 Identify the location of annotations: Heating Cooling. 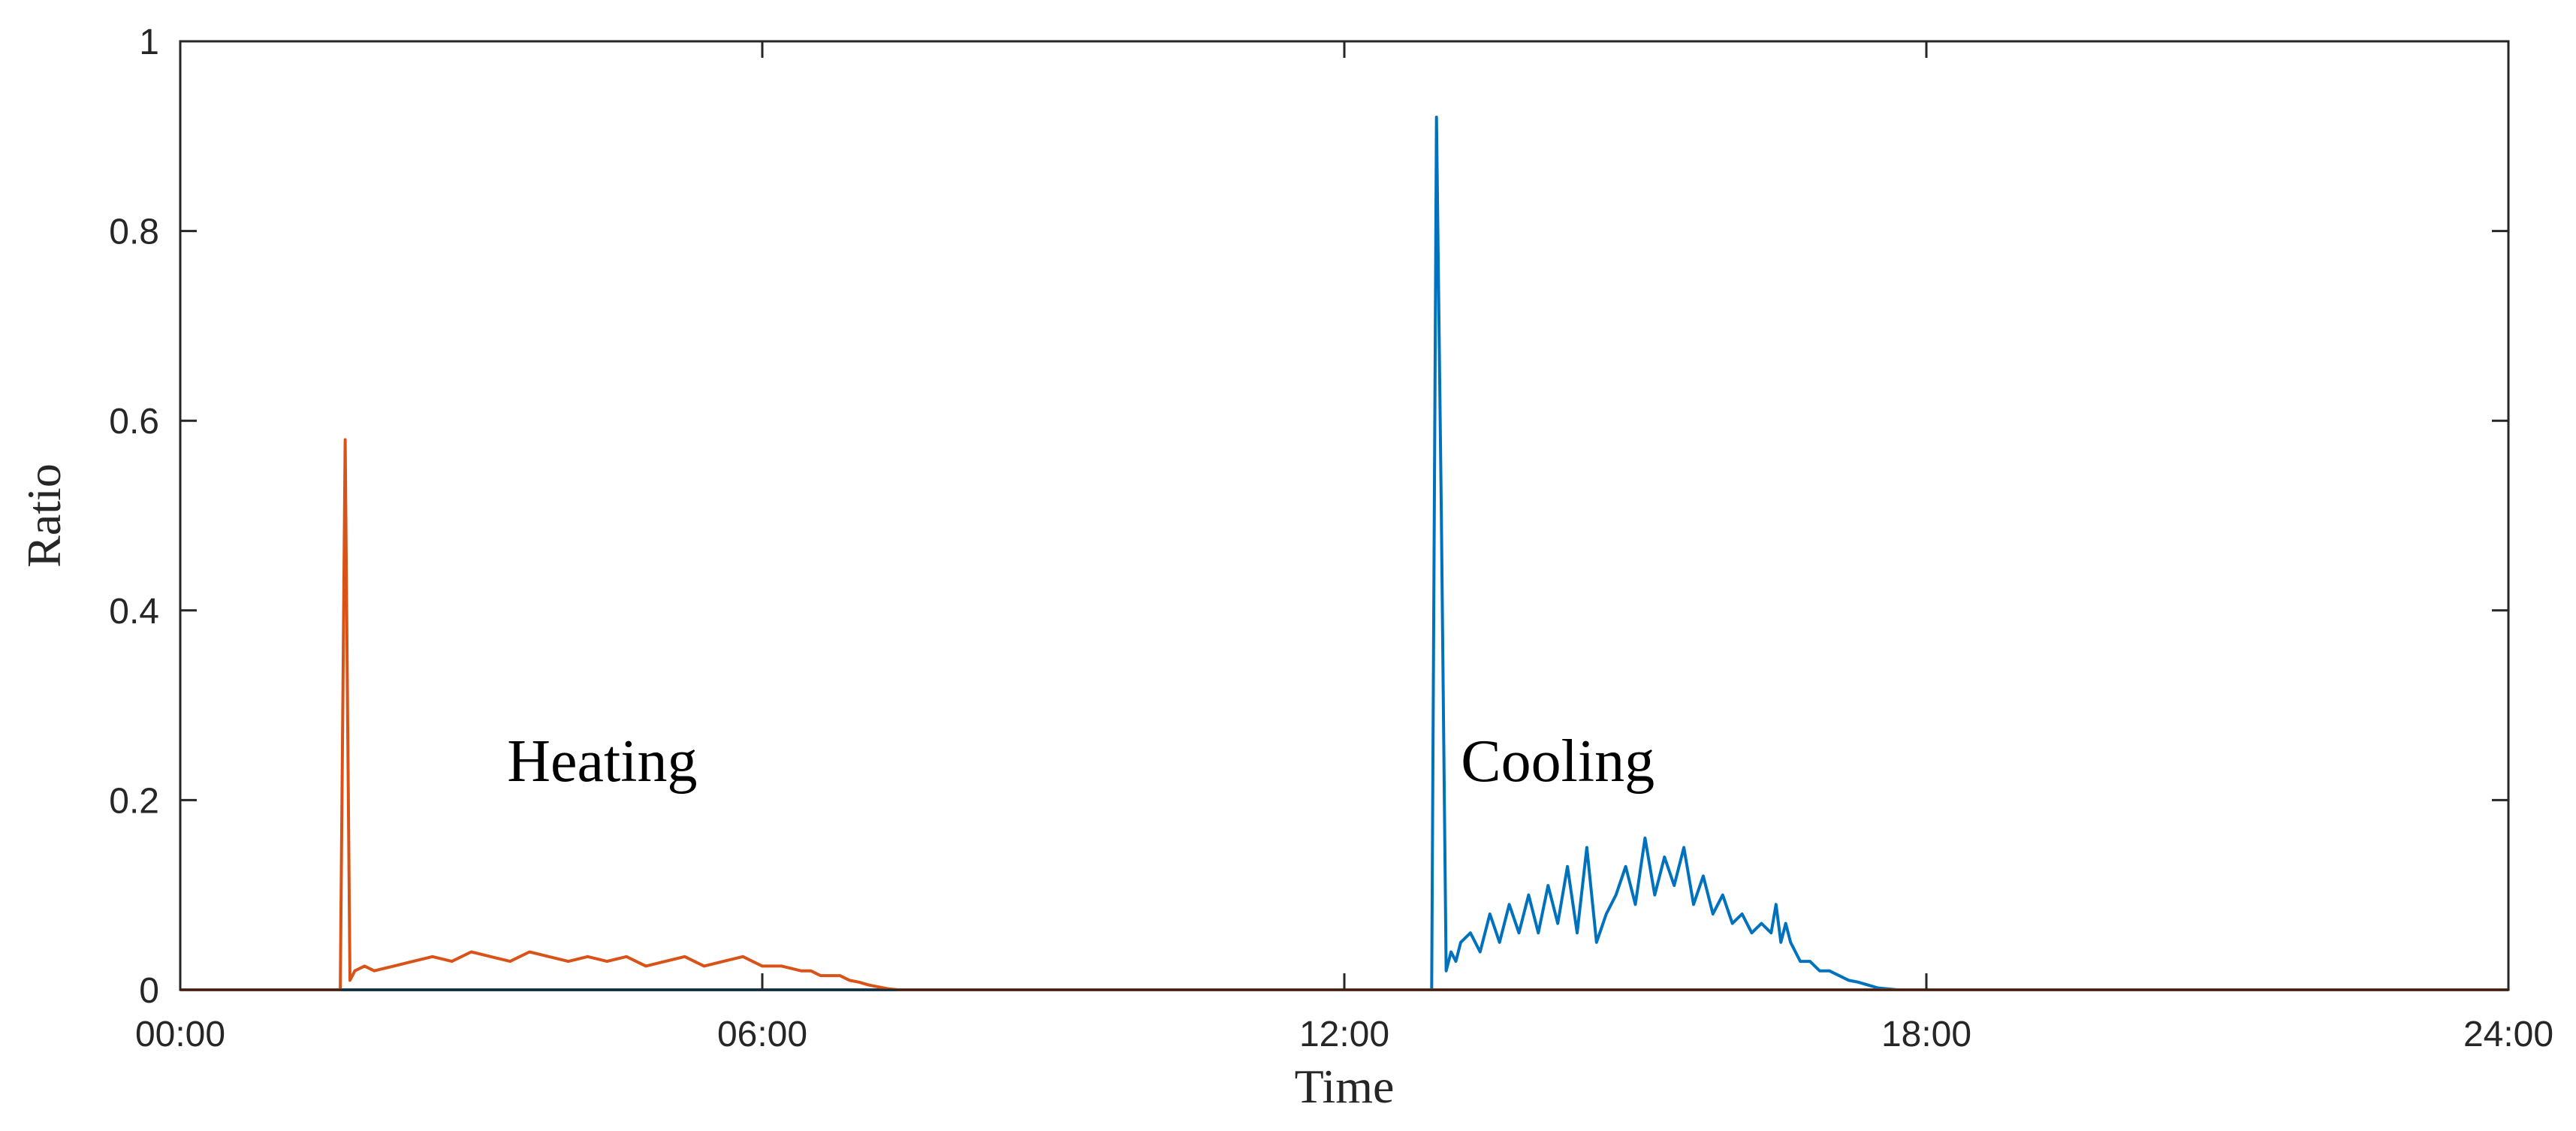
(1080, 761).